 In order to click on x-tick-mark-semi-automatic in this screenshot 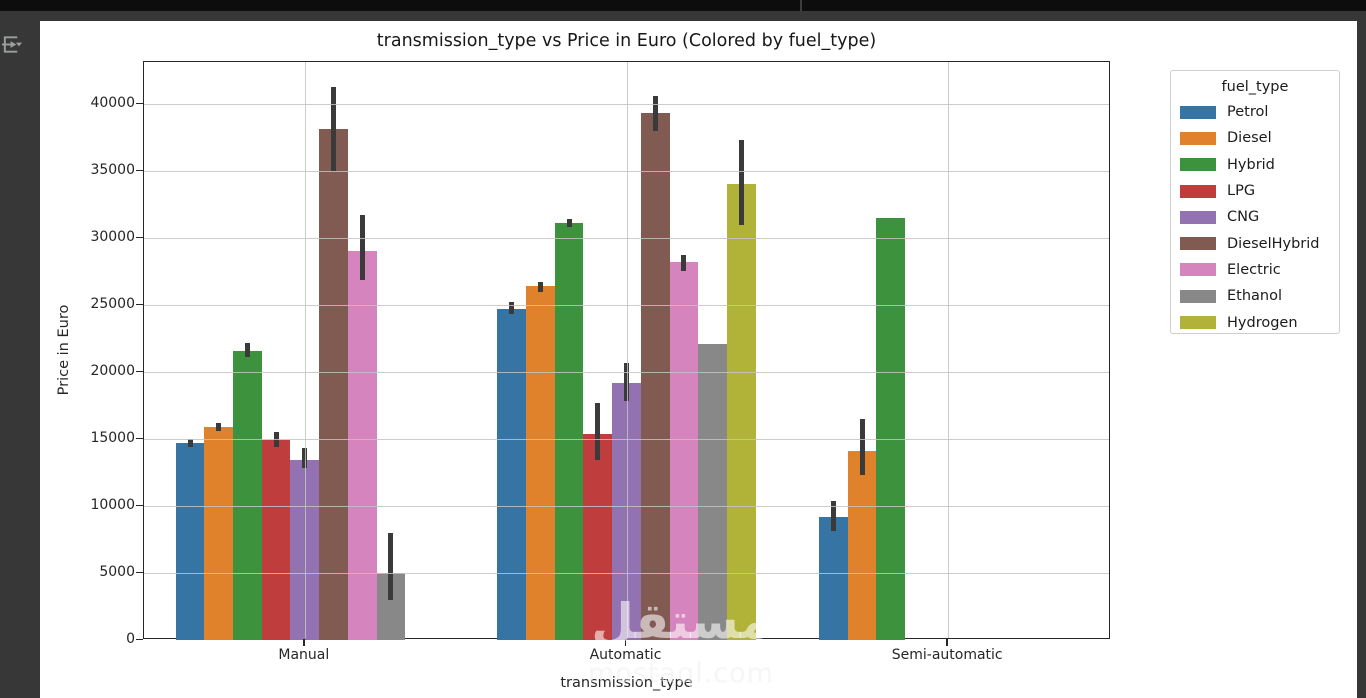, I will do `click(947, 642)`.